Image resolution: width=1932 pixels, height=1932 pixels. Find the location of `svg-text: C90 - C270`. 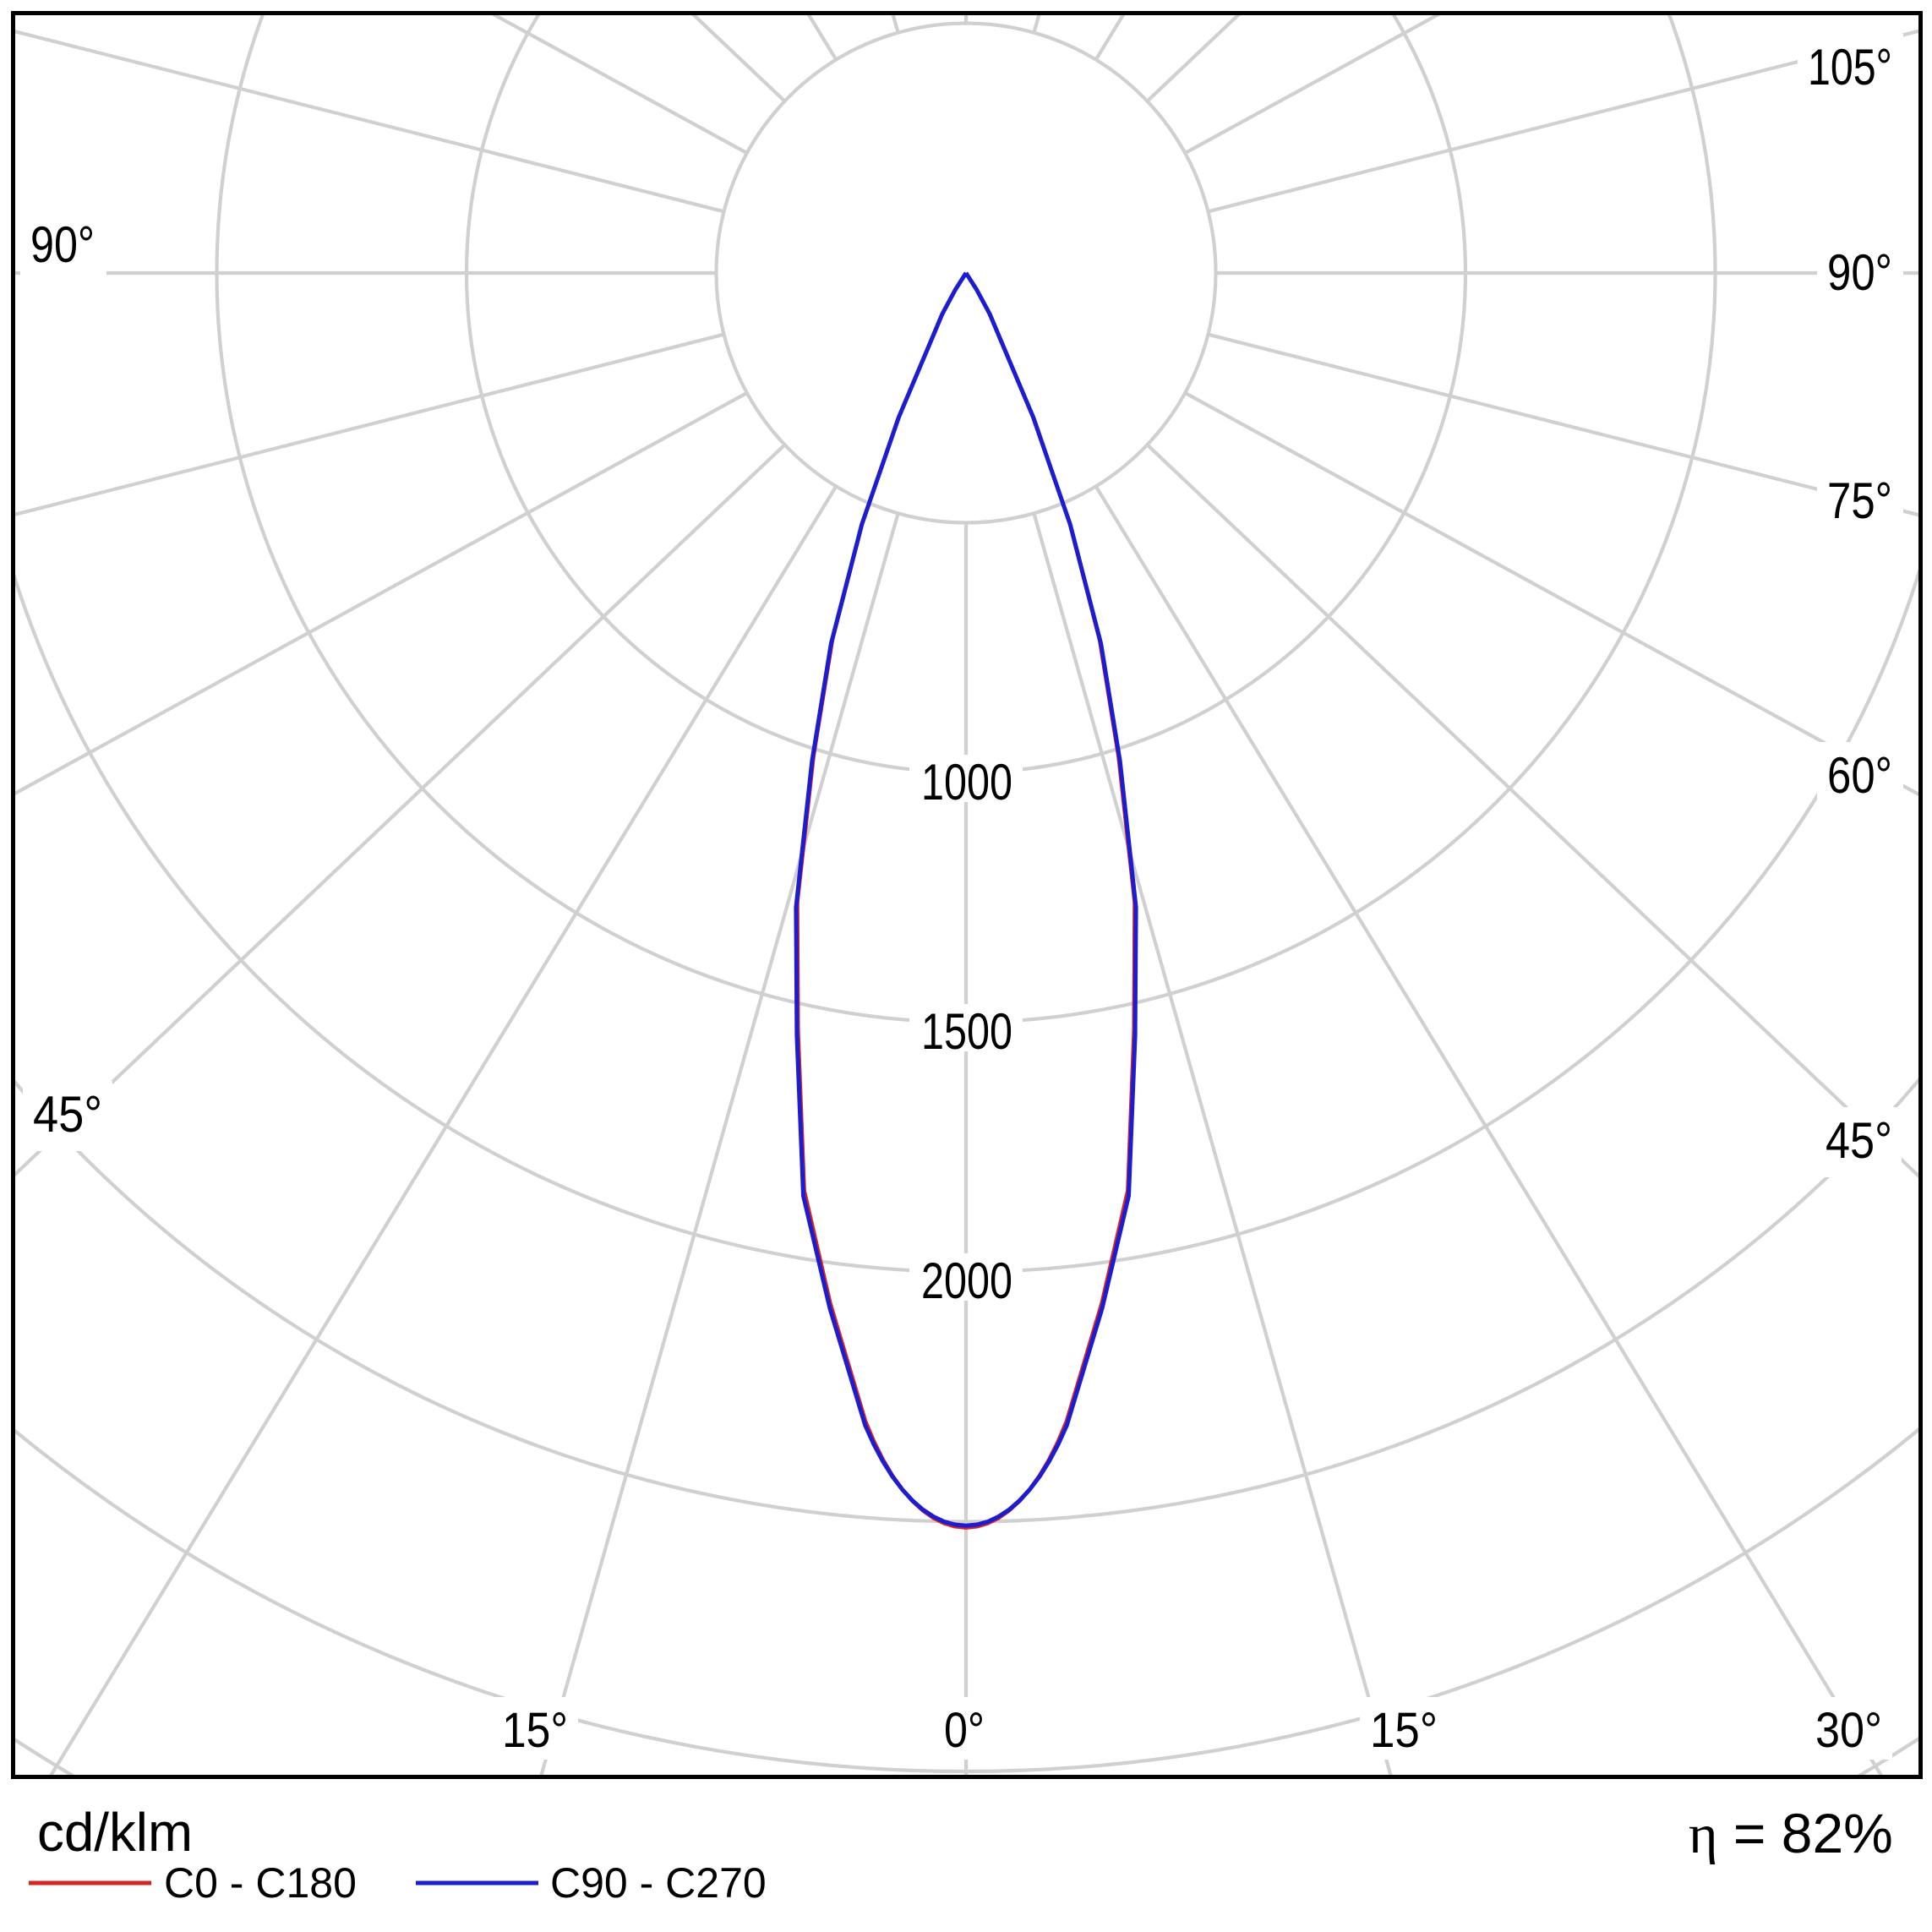

svg-text: C90 - C270 is located at coordinates (658, 1883).